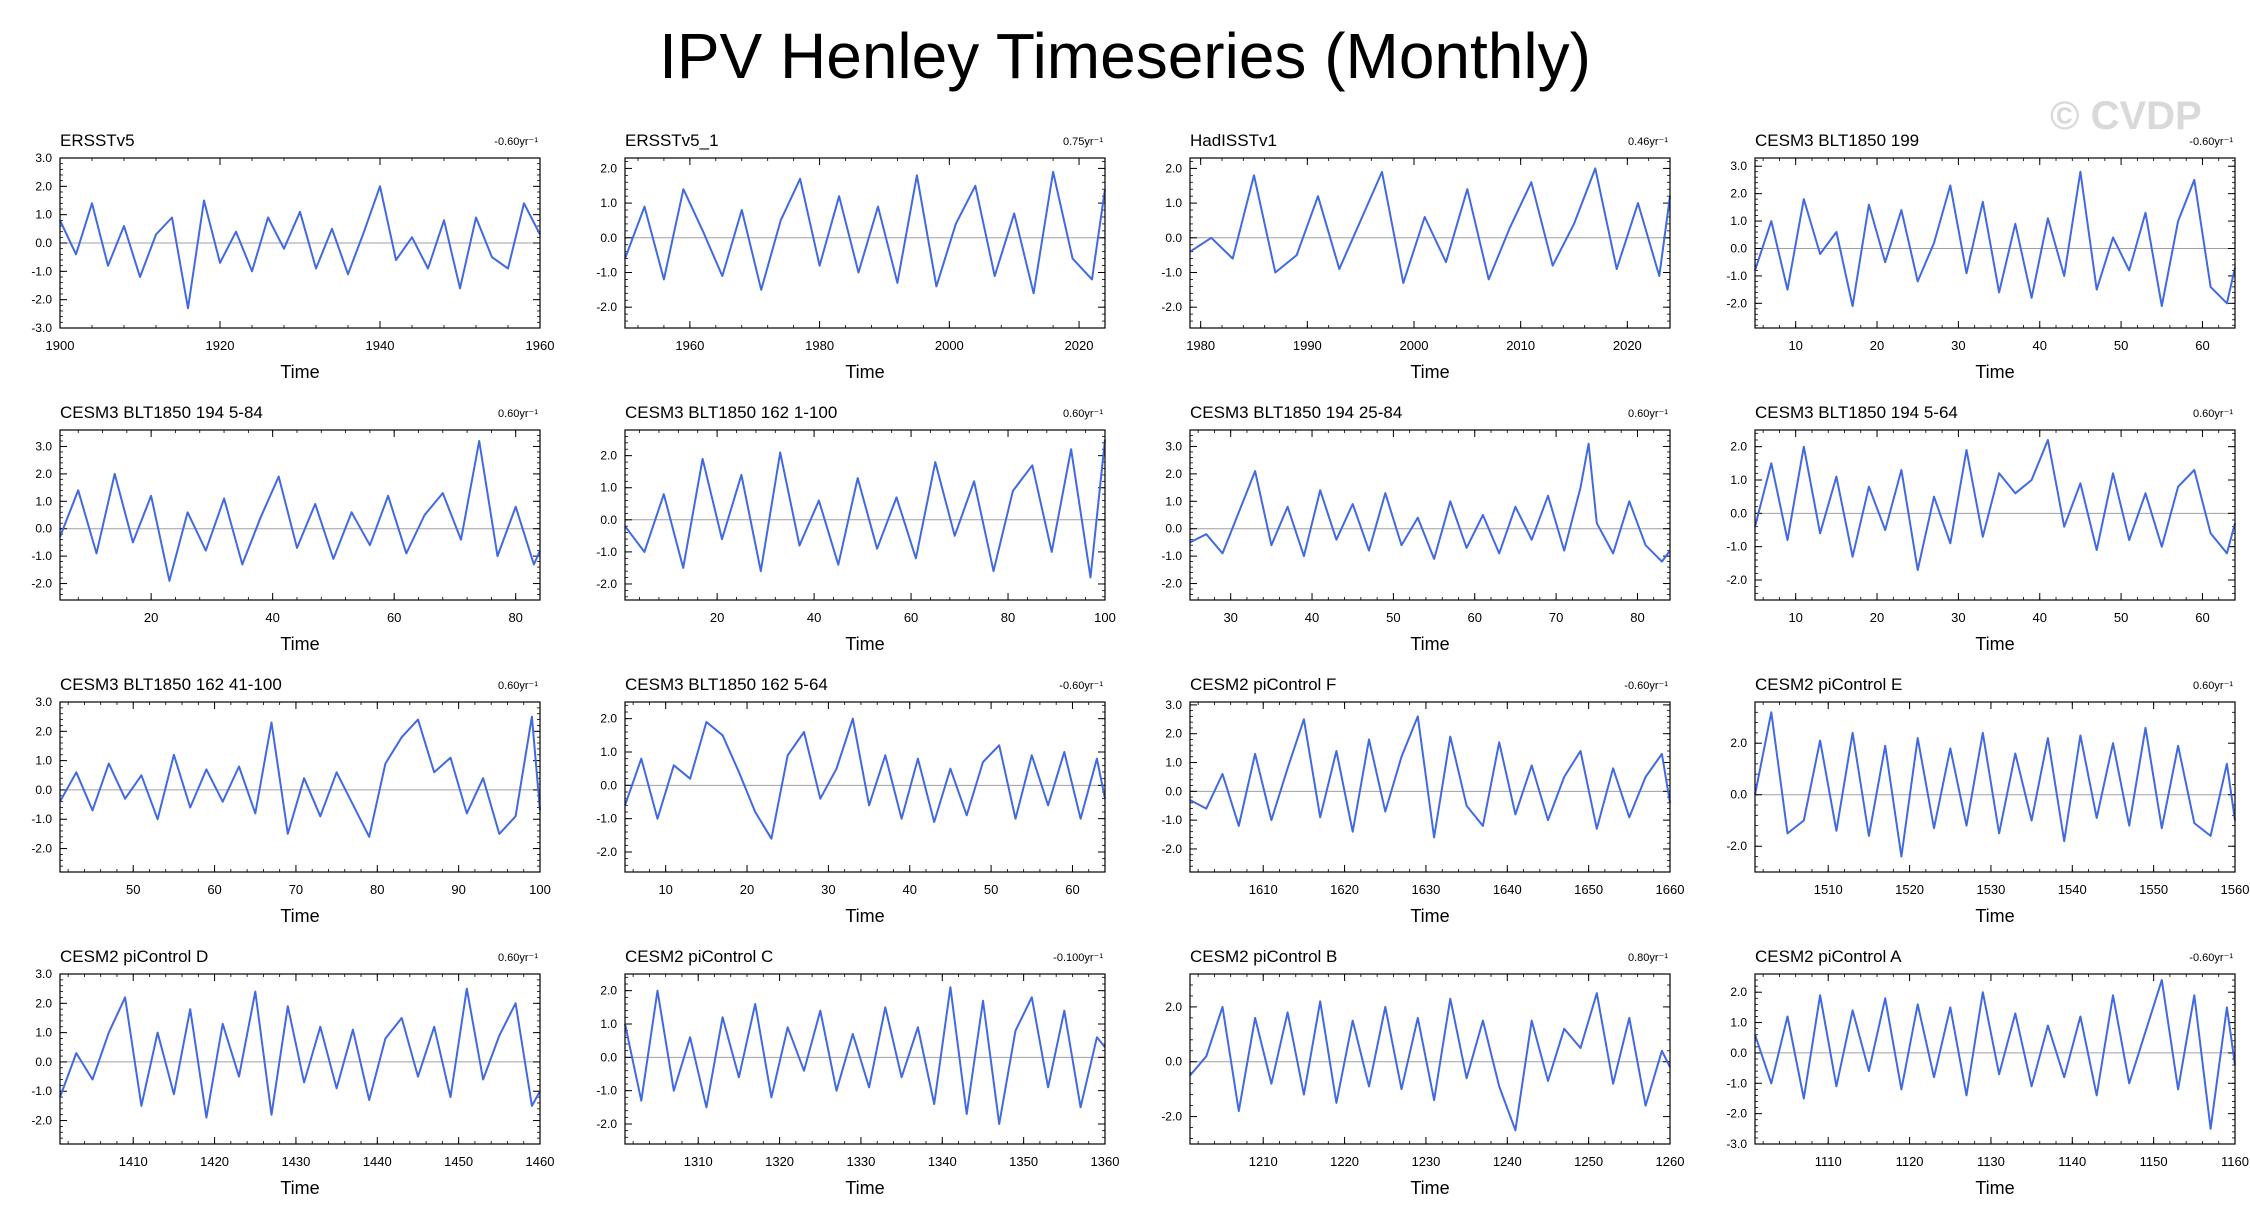 The image size is (2250, 1229). Describe the element at coordinates (394, 617) in the screenshot. I see `x-tick-label: 60` at that location.